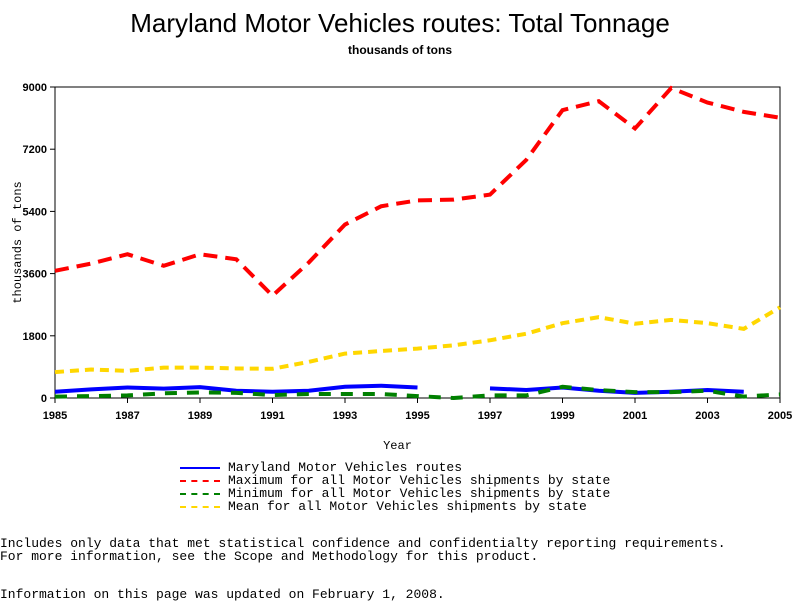  What do you see at coordinates (617, 389) in the screenshot?
I see `series-line-maryland` at bounding box center [617, 389].